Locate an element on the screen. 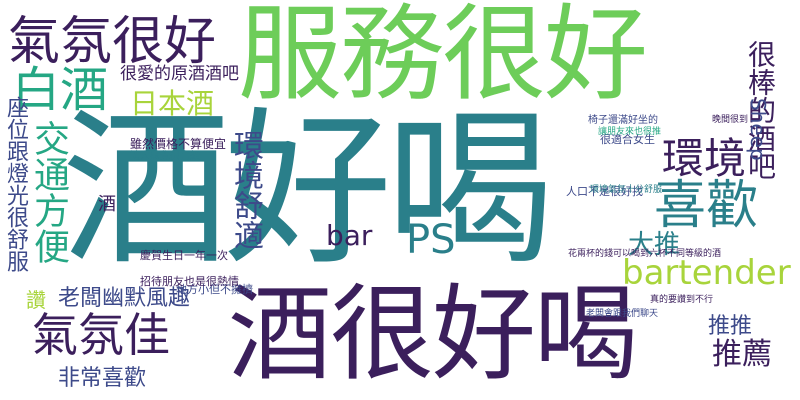 This screenshot has width=800, height=400. word-sheep: Sheep is located at coordinates (758, 129).